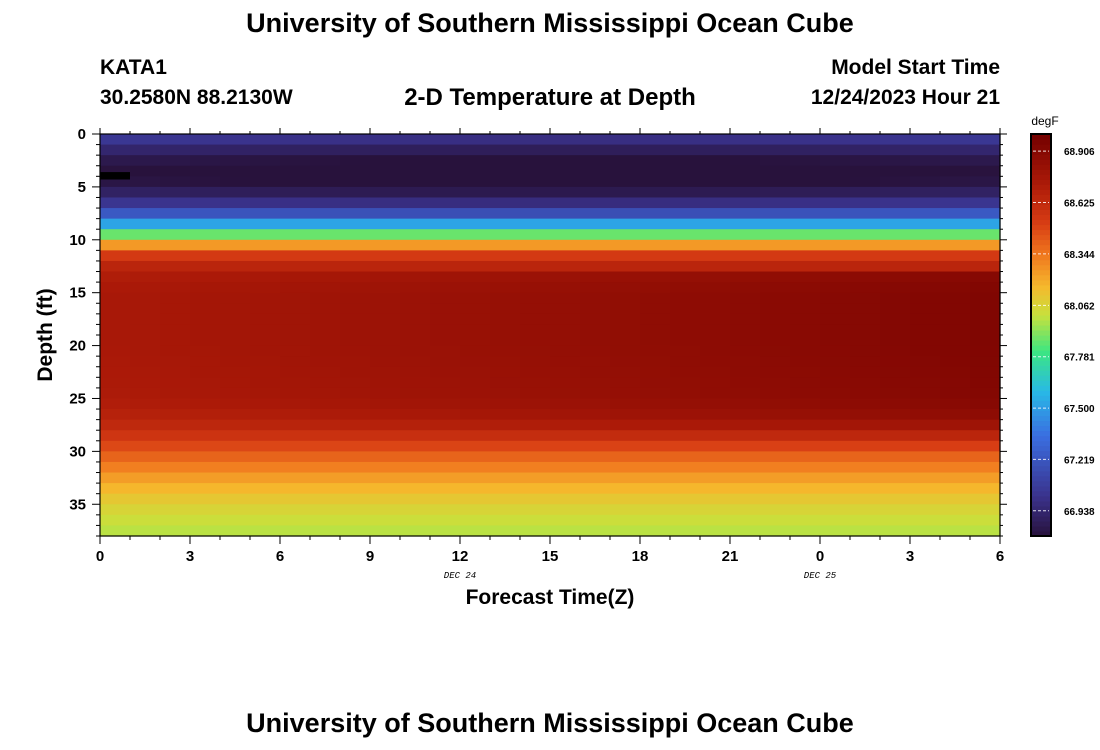  Describe the element at coordinates (1044, 121) in the screenshot. I see `colorbar-unit: degF` at that location.